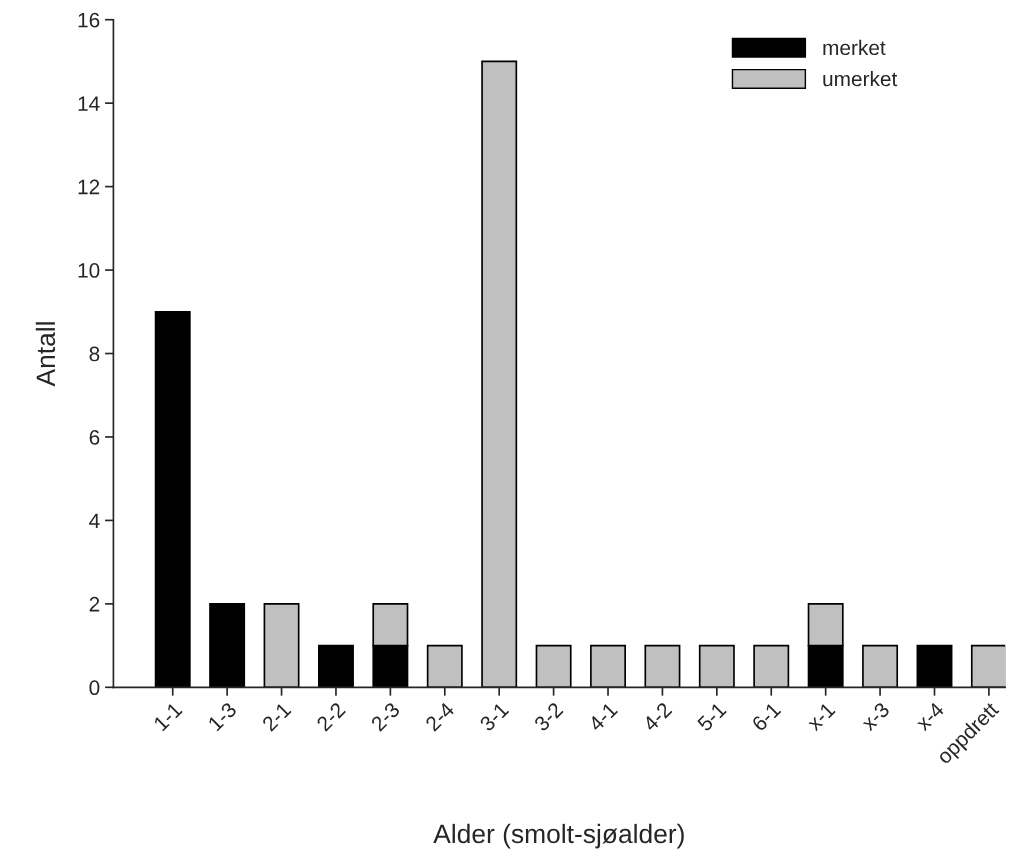  What do you see at coordinates (657, 717) in the screenshot?
I see `x-tick-label: 4-2` at bounding box center [657, 717].